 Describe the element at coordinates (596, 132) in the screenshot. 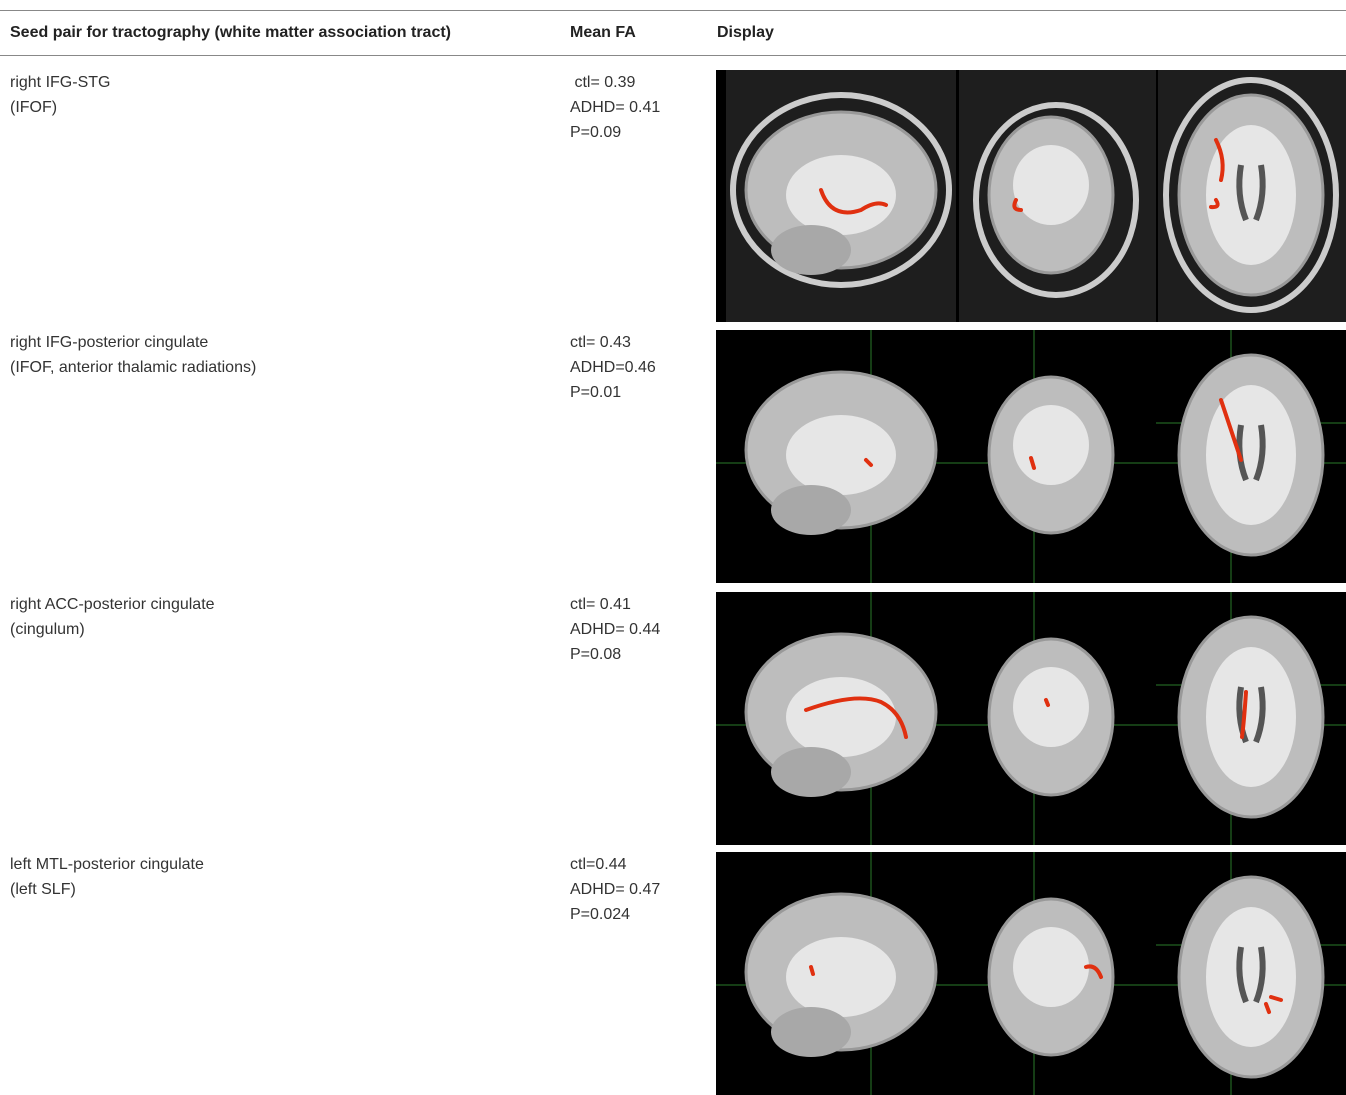

I see `cell-line: P=0.09` at that location.